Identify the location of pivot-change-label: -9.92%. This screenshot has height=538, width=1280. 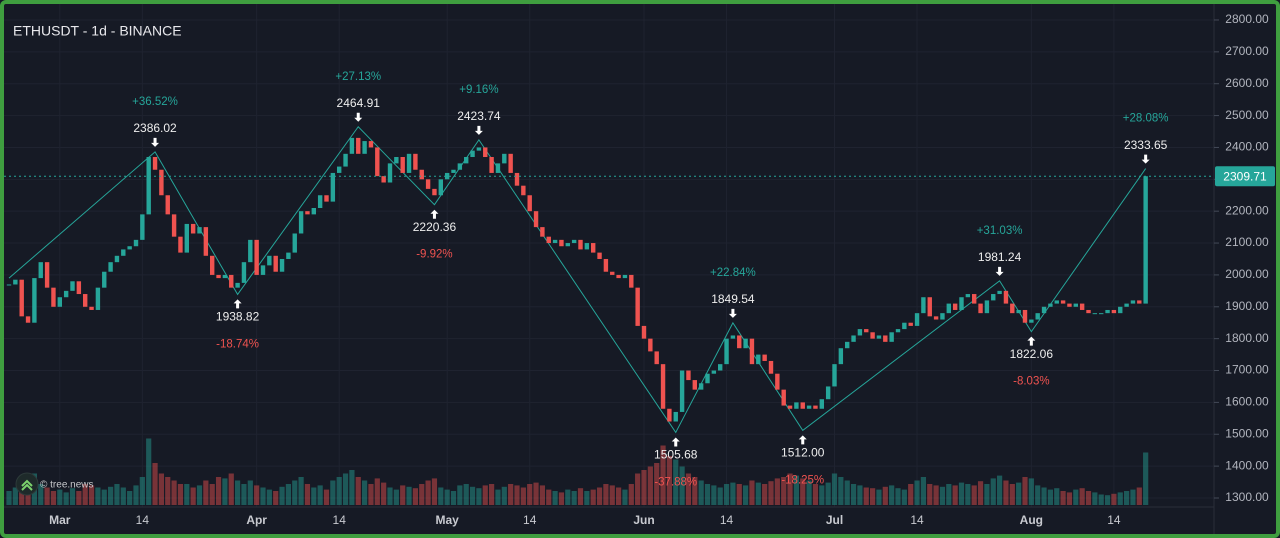
(434, 255).